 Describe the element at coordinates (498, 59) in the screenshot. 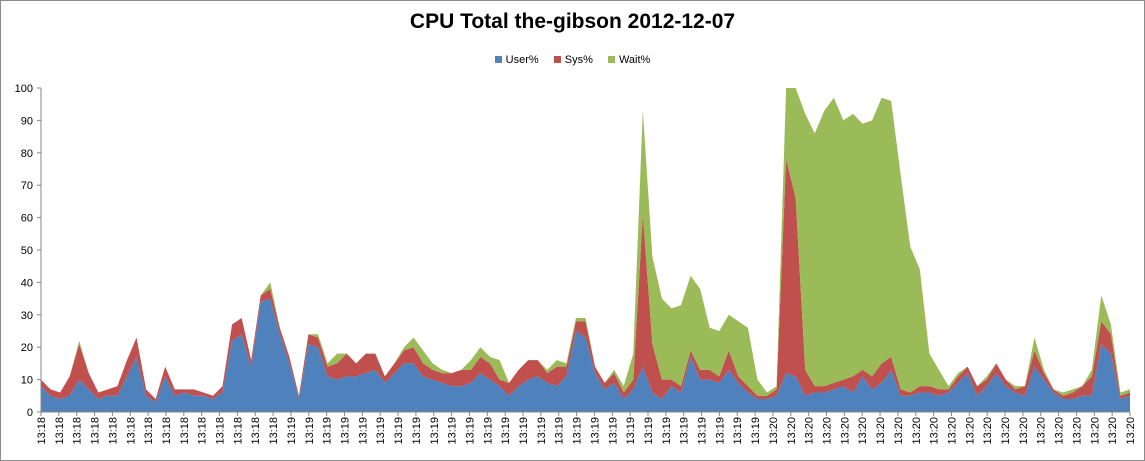

I see `legend-swatch-user` at that location.